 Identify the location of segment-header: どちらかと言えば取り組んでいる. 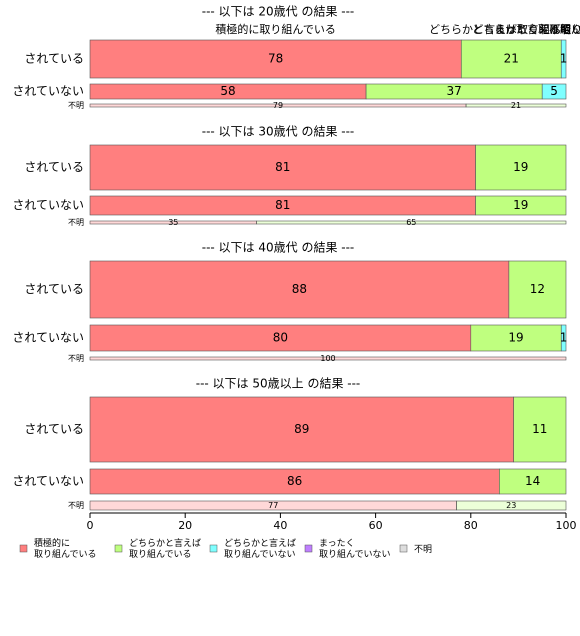
(504, 29).